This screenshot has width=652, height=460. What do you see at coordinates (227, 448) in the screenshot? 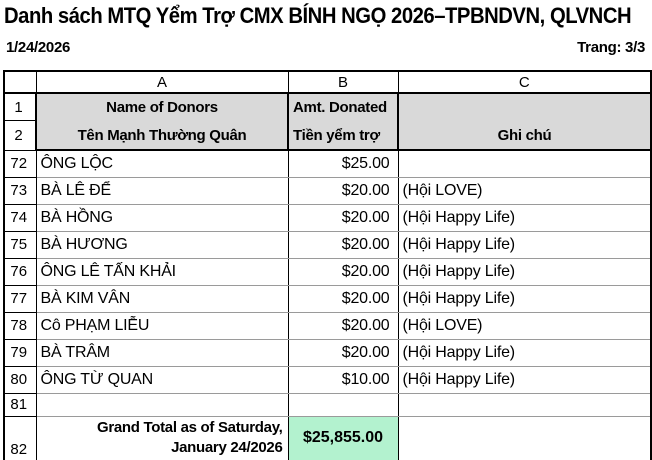
I see `grand-total-label-line2: January 24/2026` at bounding box center [227, 448].